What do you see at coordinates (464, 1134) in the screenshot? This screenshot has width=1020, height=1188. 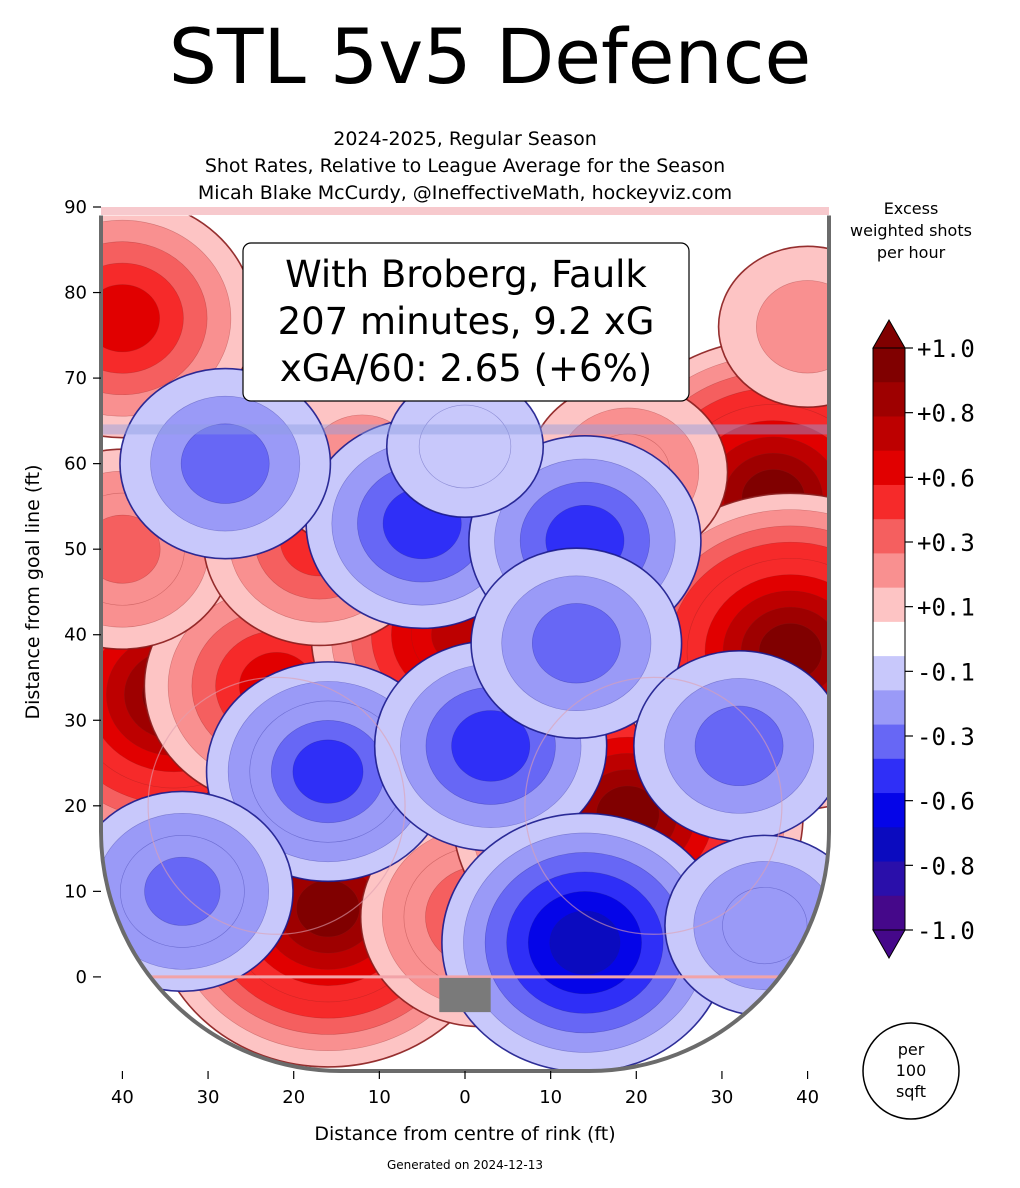 I see `x-axis-label: Distance from centre of rink (ft)` at bounding box center [464, 1134].